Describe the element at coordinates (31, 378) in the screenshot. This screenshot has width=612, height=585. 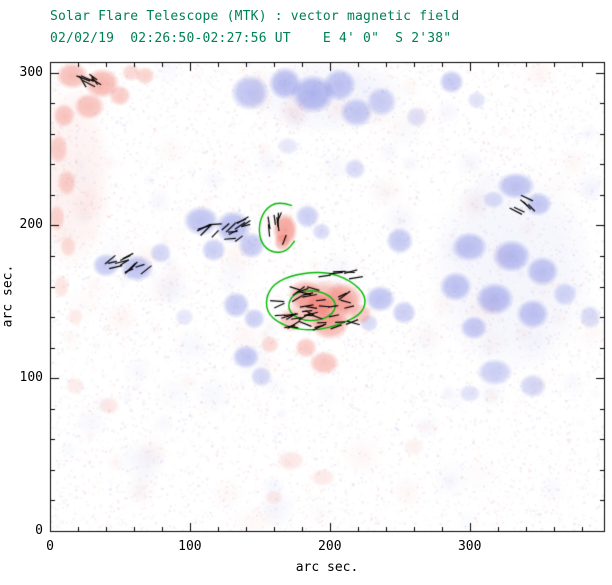
I see `y-tick-label: 100` at that location.